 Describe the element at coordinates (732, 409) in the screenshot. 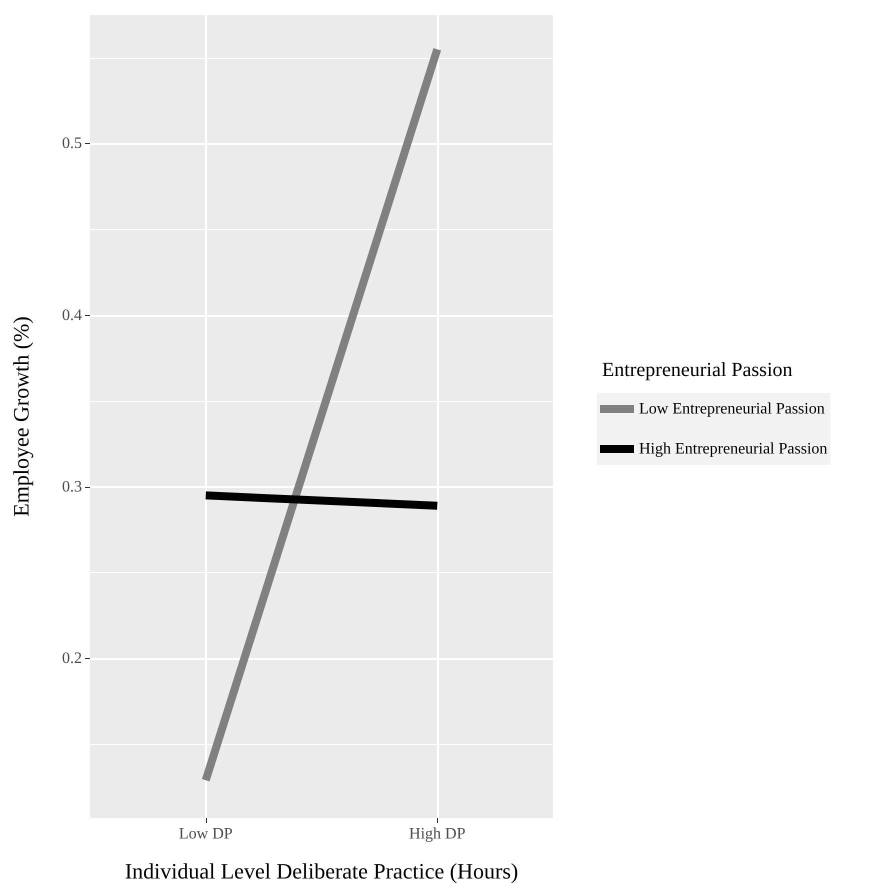

I see `legend-label: Low Entrepreneurial Passion` at that location.